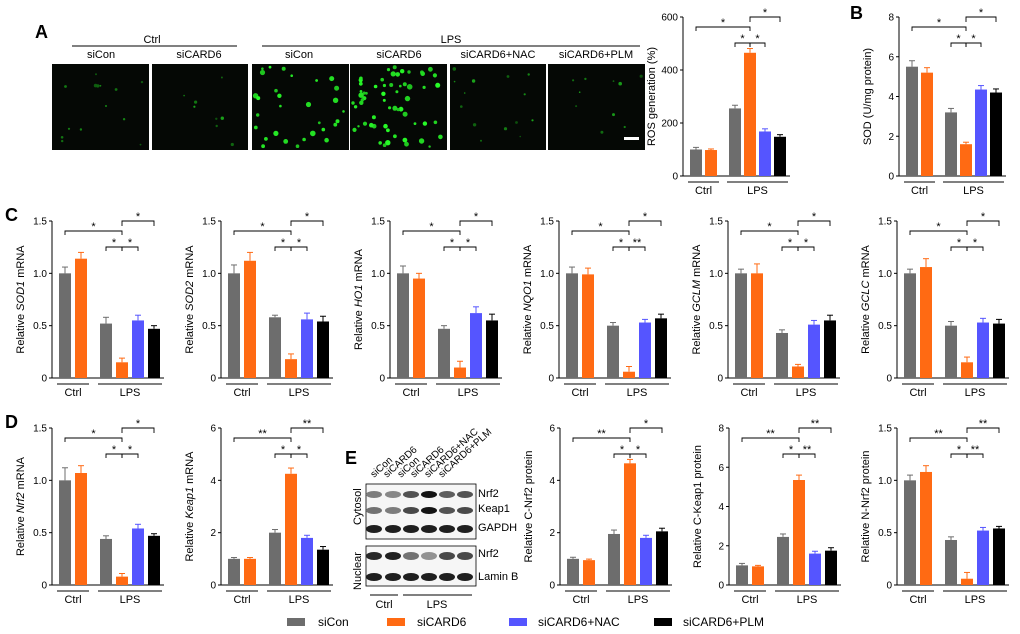  Describe the element at coordinates (333, 622) in the screenshot. I see `legend-label-sicon: siCon` at that location.